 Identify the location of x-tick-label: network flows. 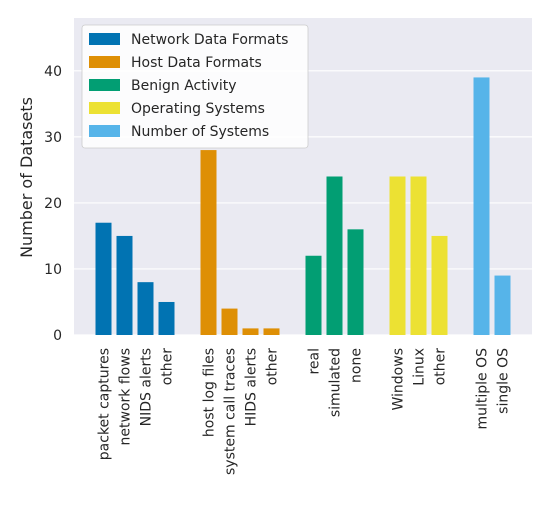
(126, 396).